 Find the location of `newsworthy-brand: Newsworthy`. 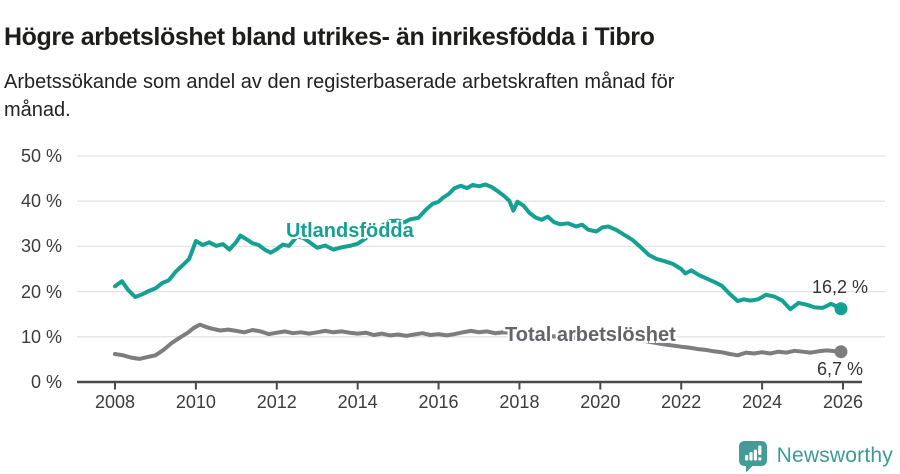

newsworthy-brand: Newsworthy is located at coordinates (815, 456).